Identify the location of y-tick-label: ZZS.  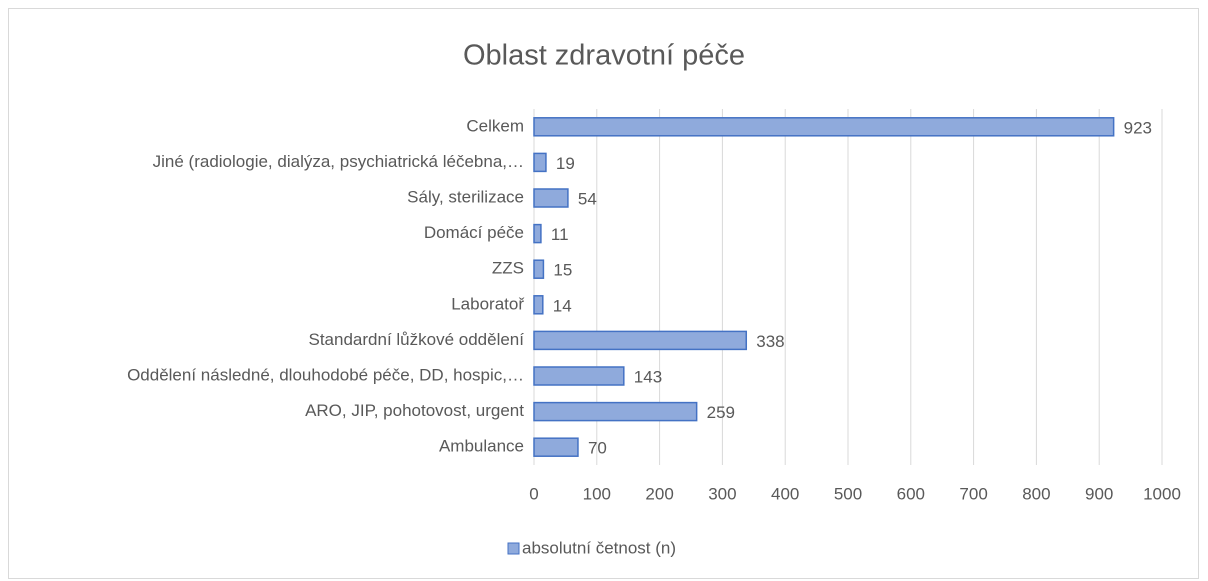
(508, 268).